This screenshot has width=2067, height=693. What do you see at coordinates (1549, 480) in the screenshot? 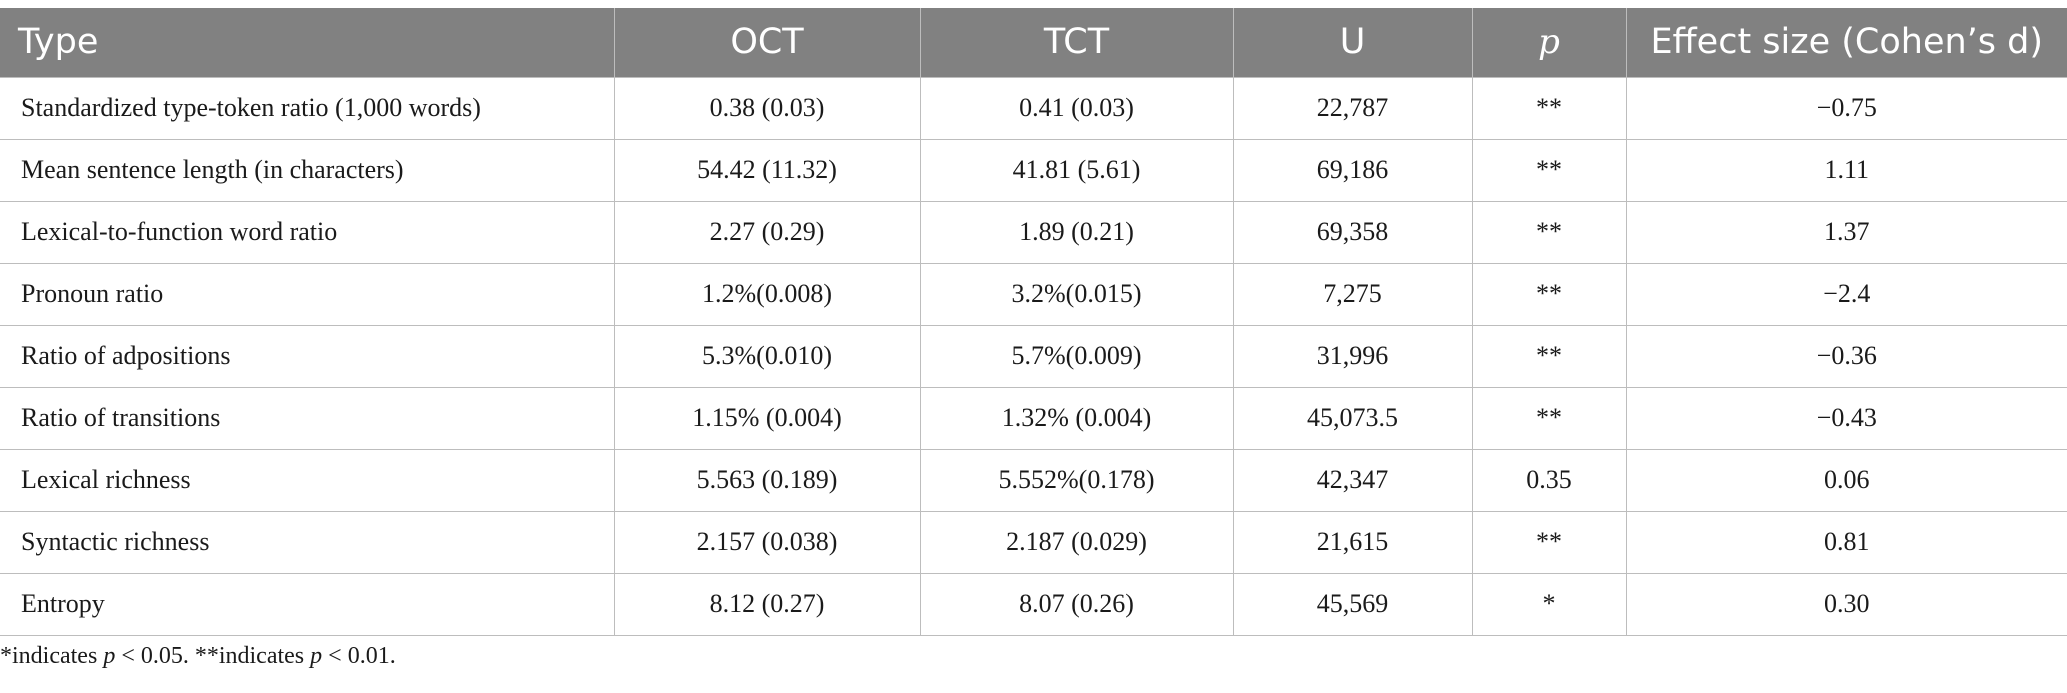
I see `cell-p: 0.35` at bounding box center [1549, 480].